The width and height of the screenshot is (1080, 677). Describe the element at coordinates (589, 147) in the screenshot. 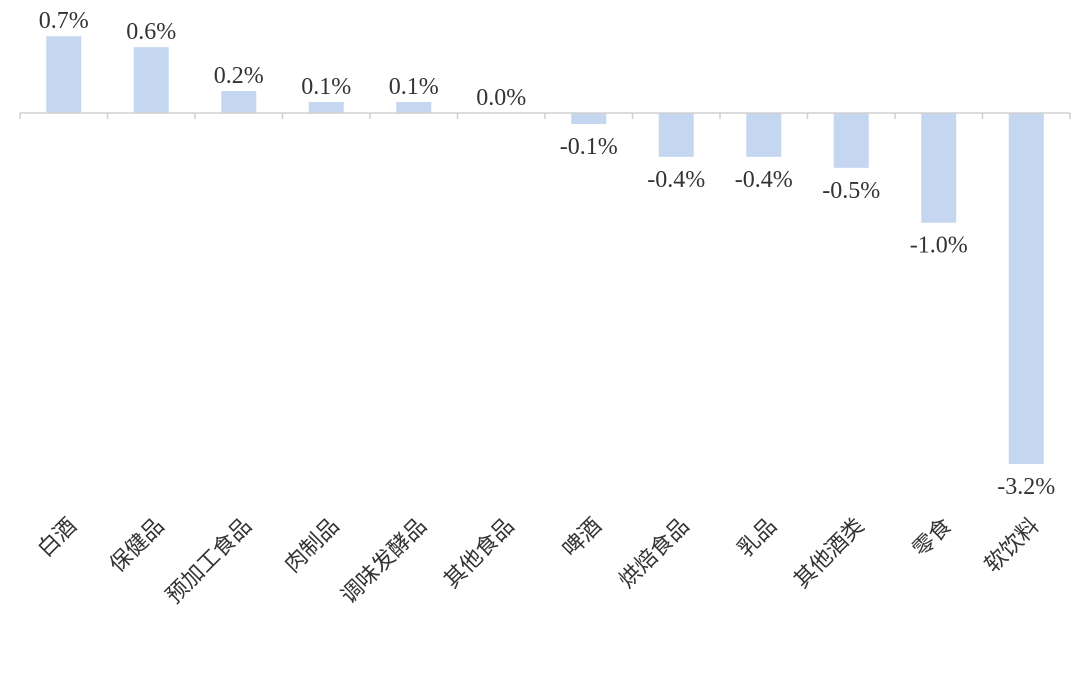

I see `data-label-6: -0.1%` at that location.